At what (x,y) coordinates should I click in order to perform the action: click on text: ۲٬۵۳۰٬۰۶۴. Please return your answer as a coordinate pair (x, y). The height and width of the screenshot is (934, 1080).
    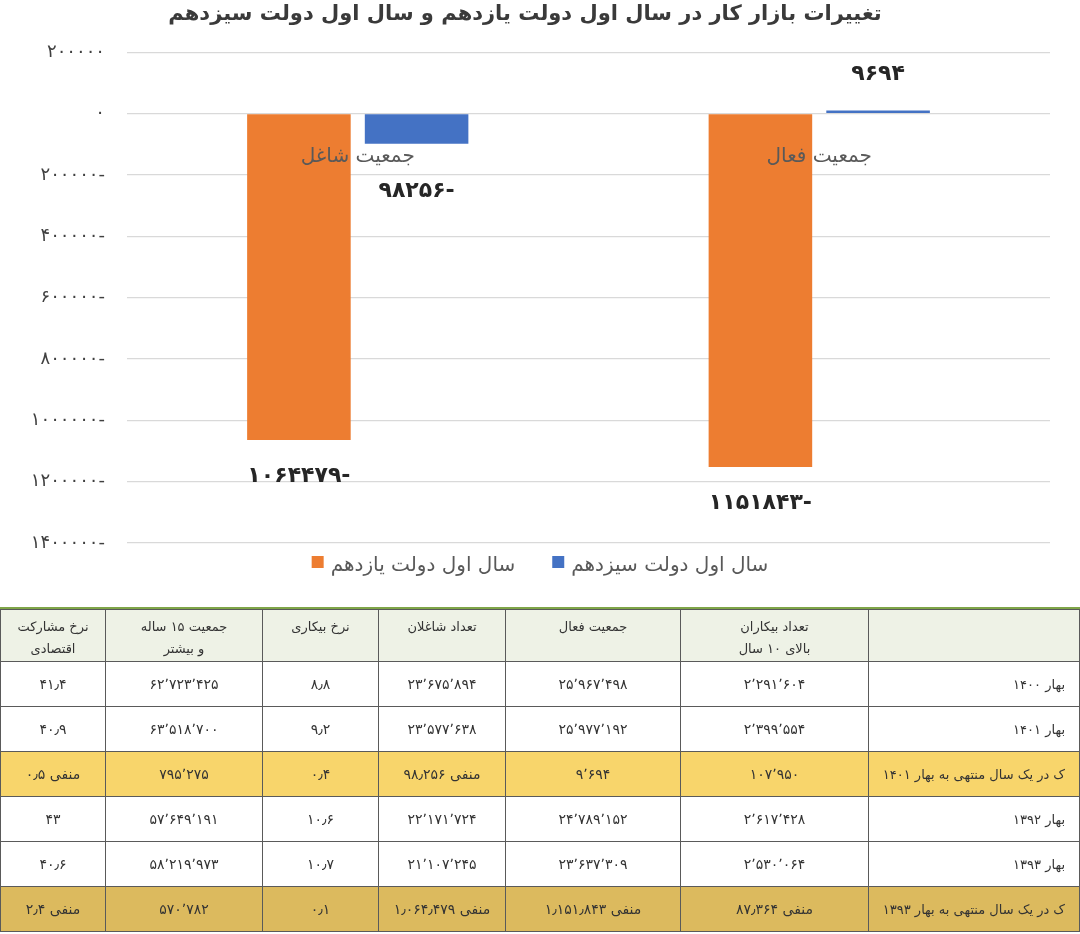
    Looking at the image, I should click on (774, 864).